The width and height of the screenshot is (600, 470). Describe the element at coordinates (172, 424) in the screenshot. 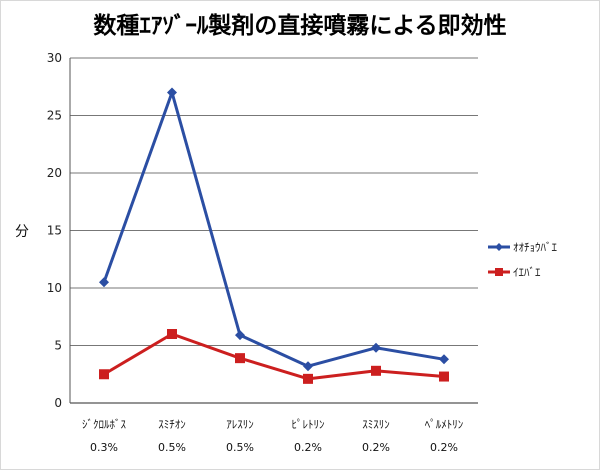

I see `x-category-label: ｽﾐﾁｵﾝ` at that location.